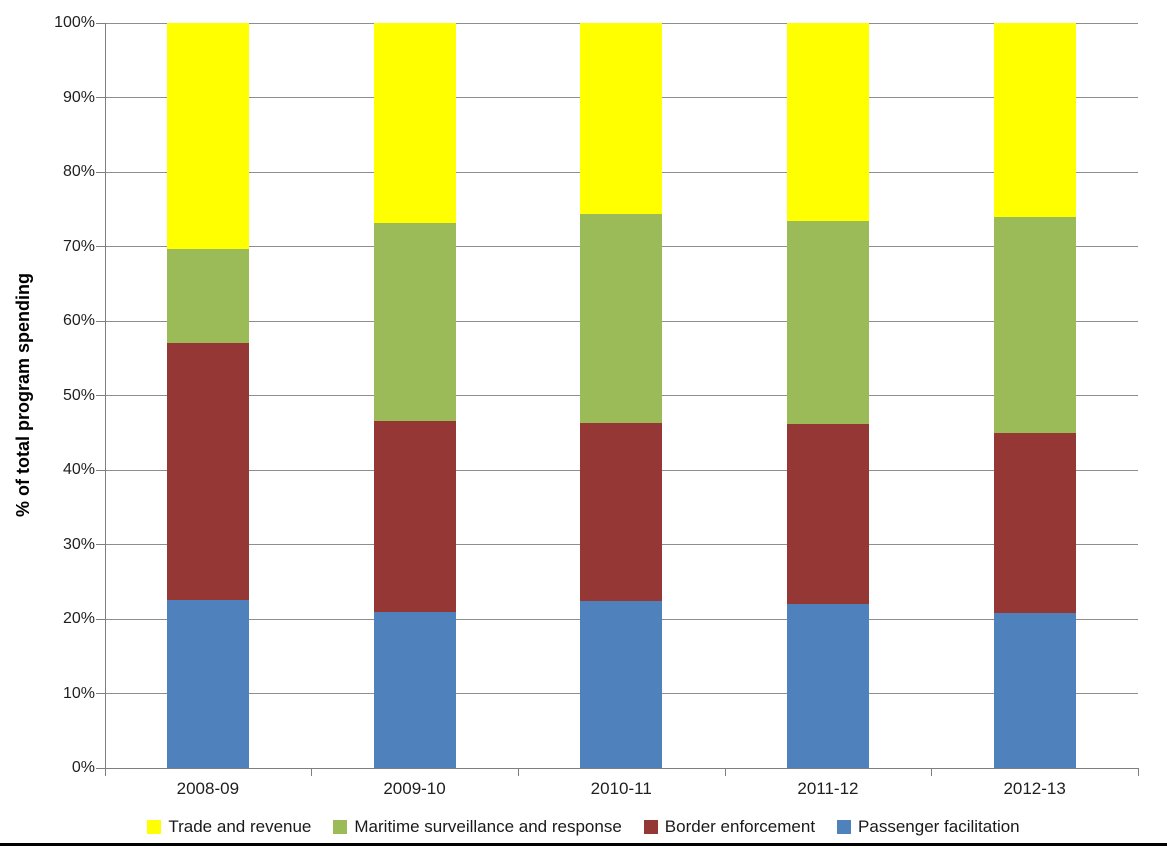  I want to click on bar-2008-09-maritime-surveillance-and-response, so click(207, 296).